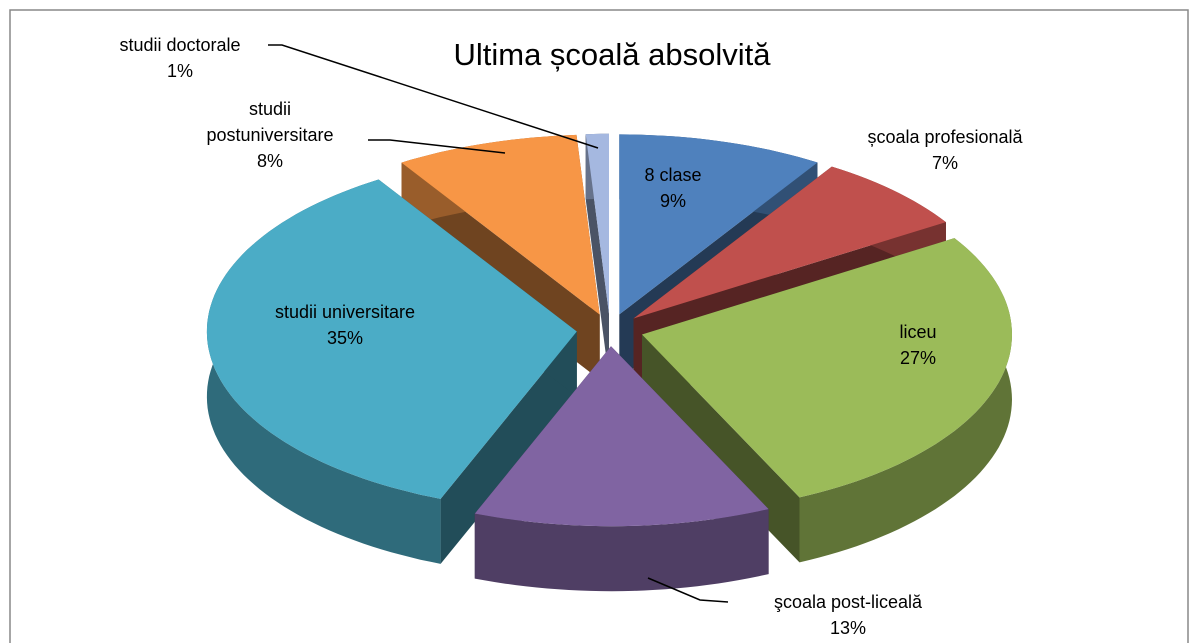  Describe the element at coordinates (945, 137) in the screenshot. I see `category-label: școala profesională` at that location.